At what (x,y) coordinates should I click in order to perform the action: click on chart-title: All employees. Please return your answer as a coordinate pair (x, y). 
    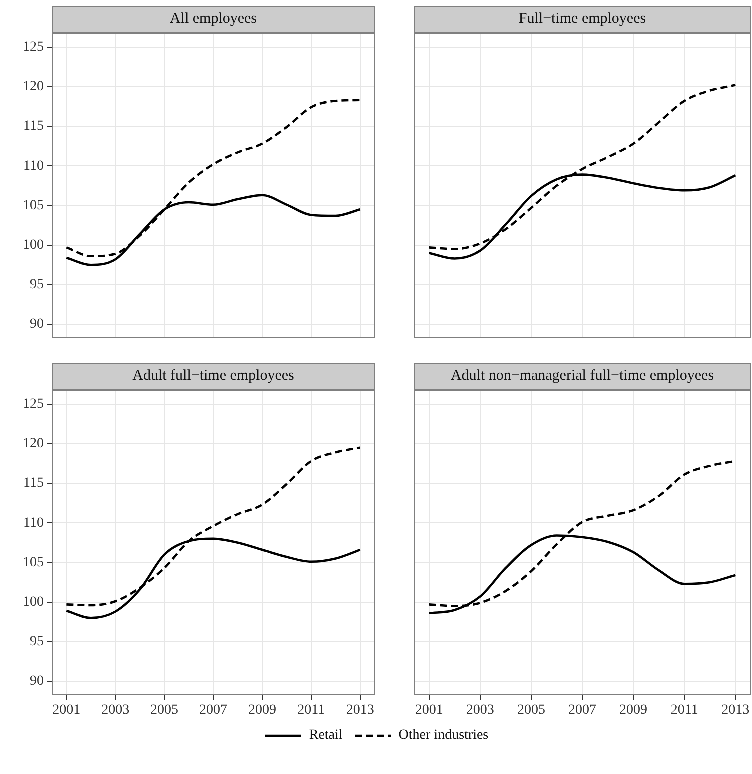
    Looking at the image, I should click on (213, 19).